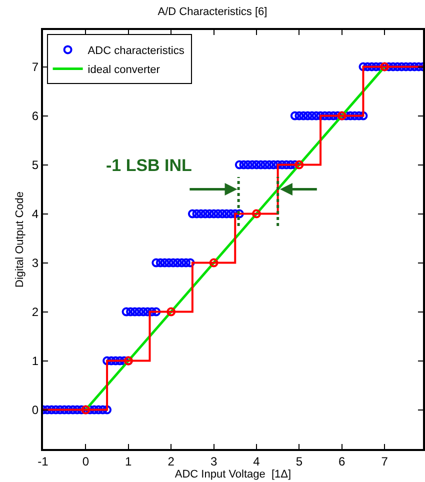  I want to click on y-tick-label: 3, so click(35, 263).